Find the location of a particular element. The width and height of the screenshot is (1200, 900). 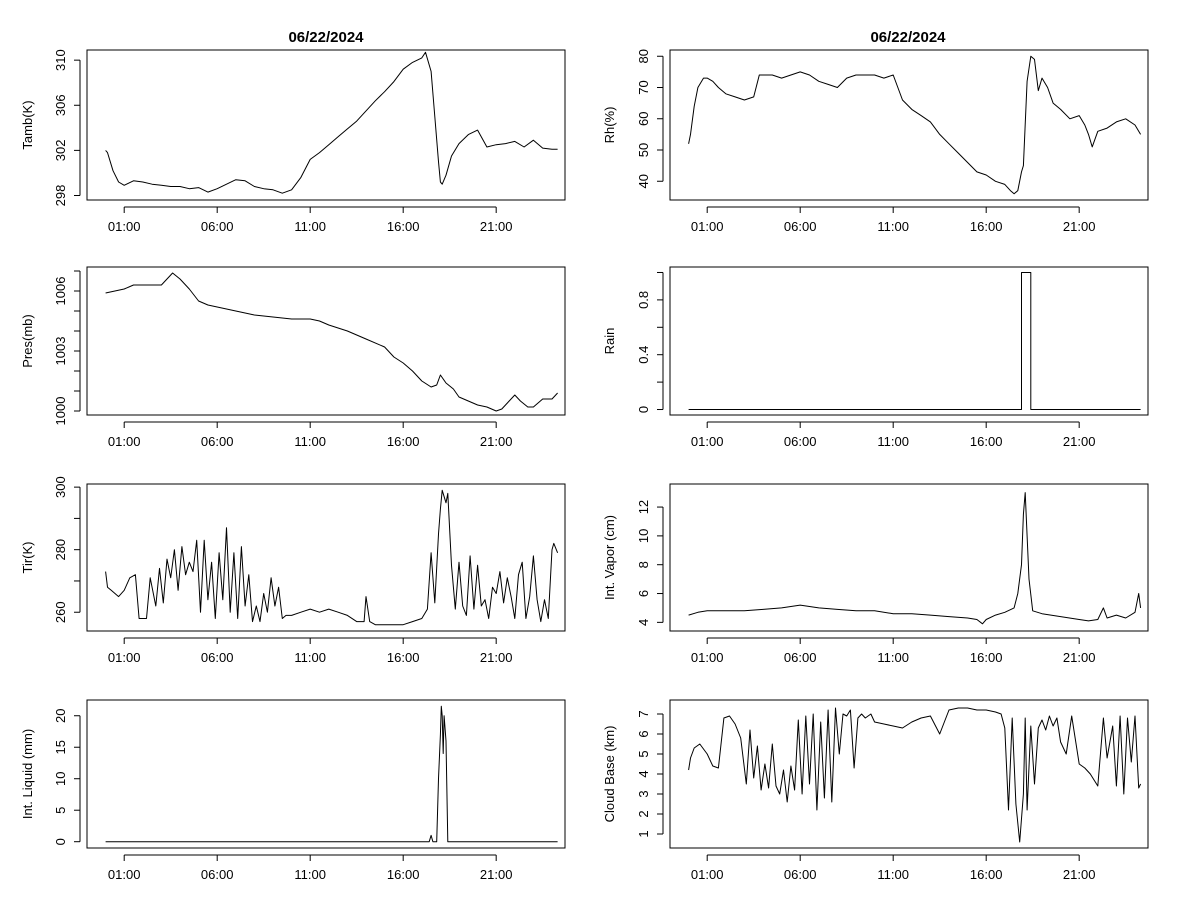

y-tick-label: 12 is located at coordinates (643, 507).